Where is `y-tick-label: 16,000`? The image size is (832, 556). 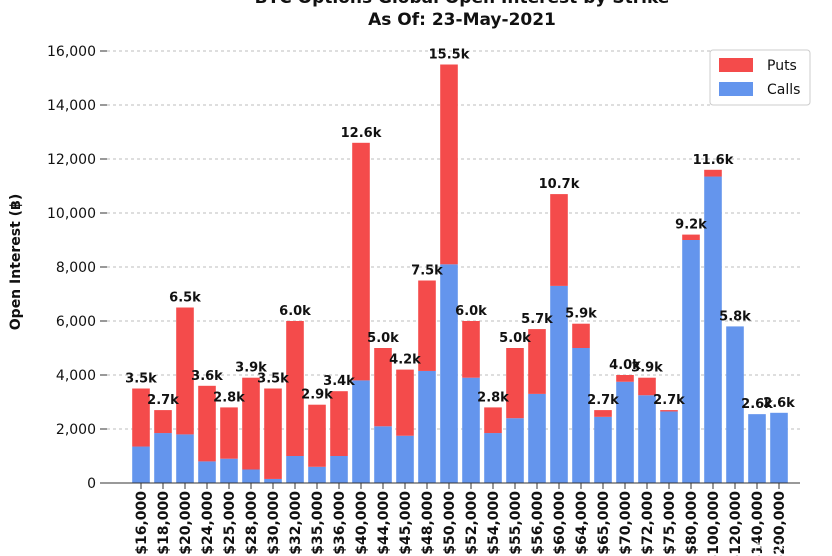 y-tick-label: 16,000 is located at coordinates (71, 52).